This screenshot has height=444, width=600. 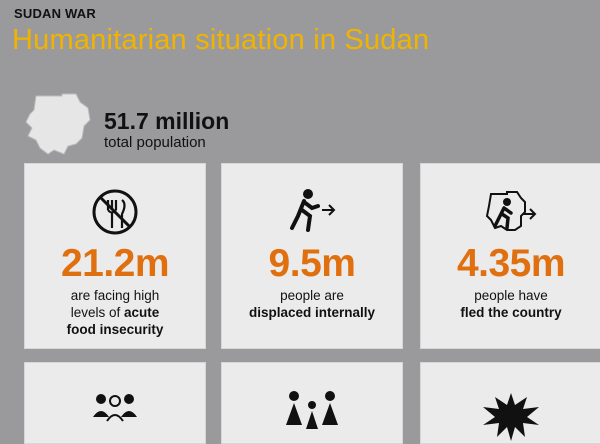 I want to click on stat-card-people, so click(x=115, y=403).